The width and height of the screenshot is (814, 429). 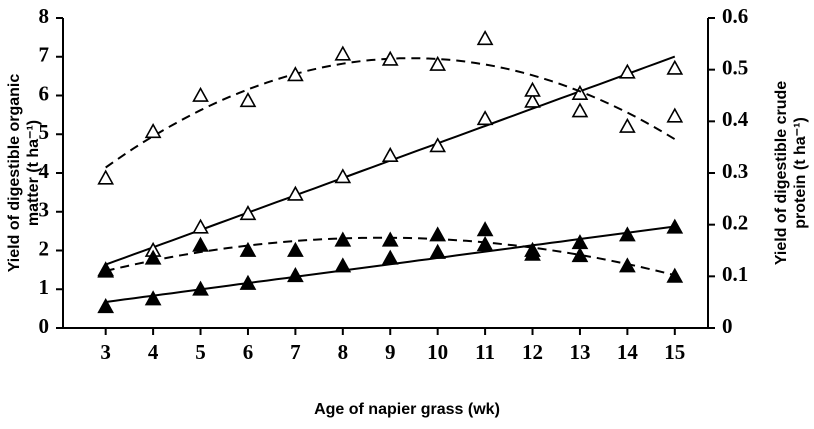 I want to click on x-tick-label: 10, so click(x=437, y=352).